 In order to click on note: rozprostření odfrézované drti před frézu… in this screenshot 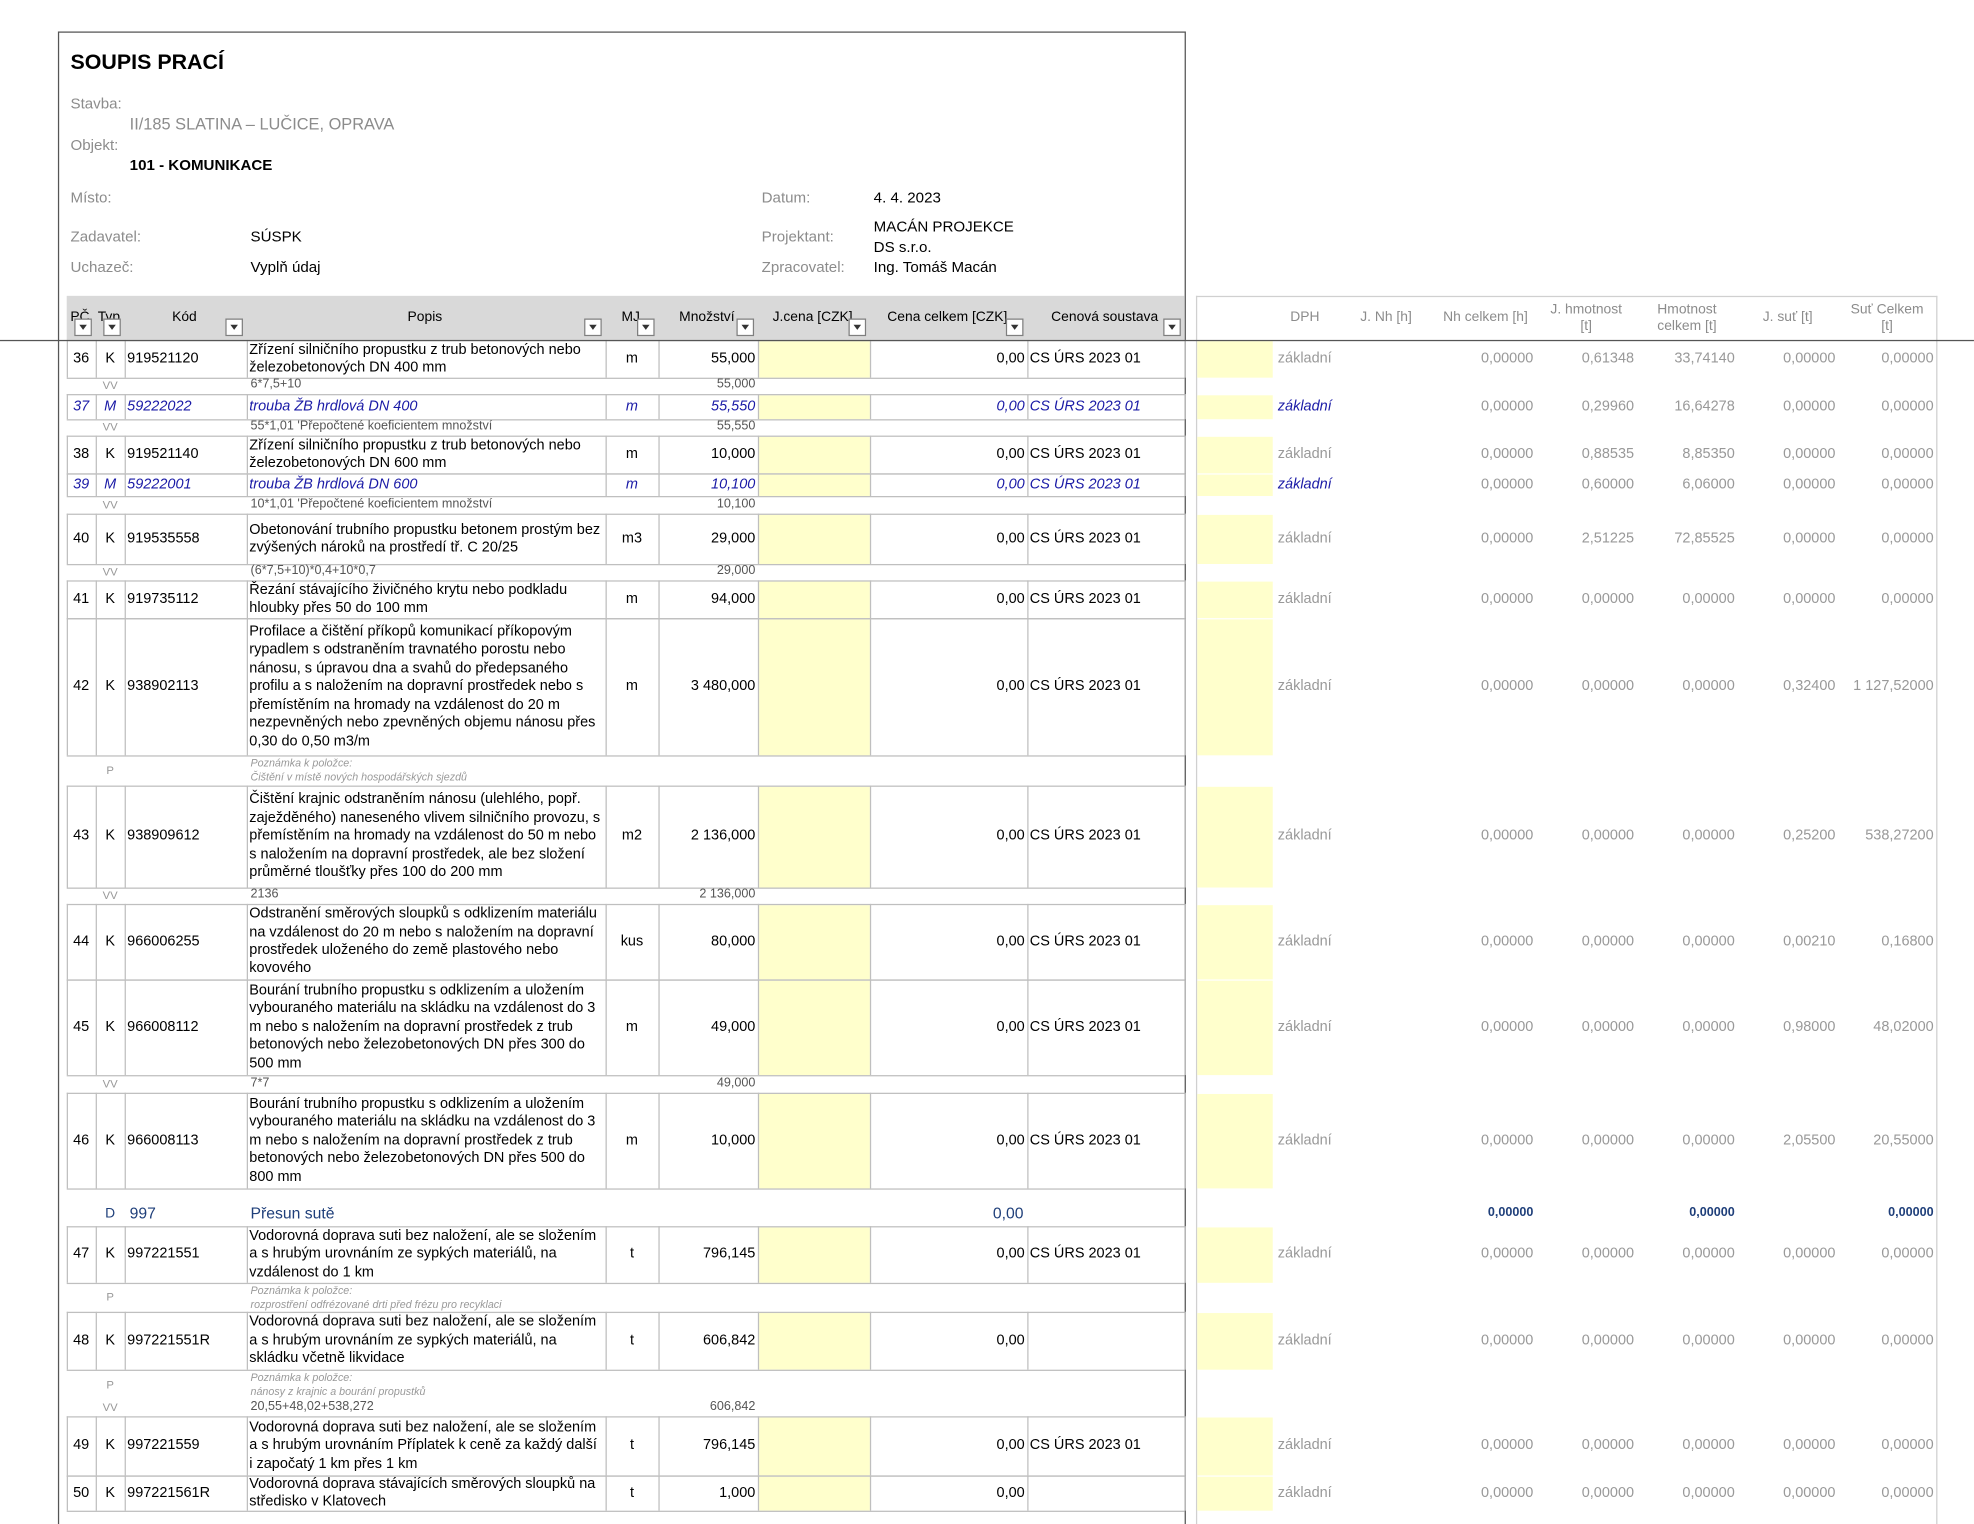, I will do `click(376, 1304)`.